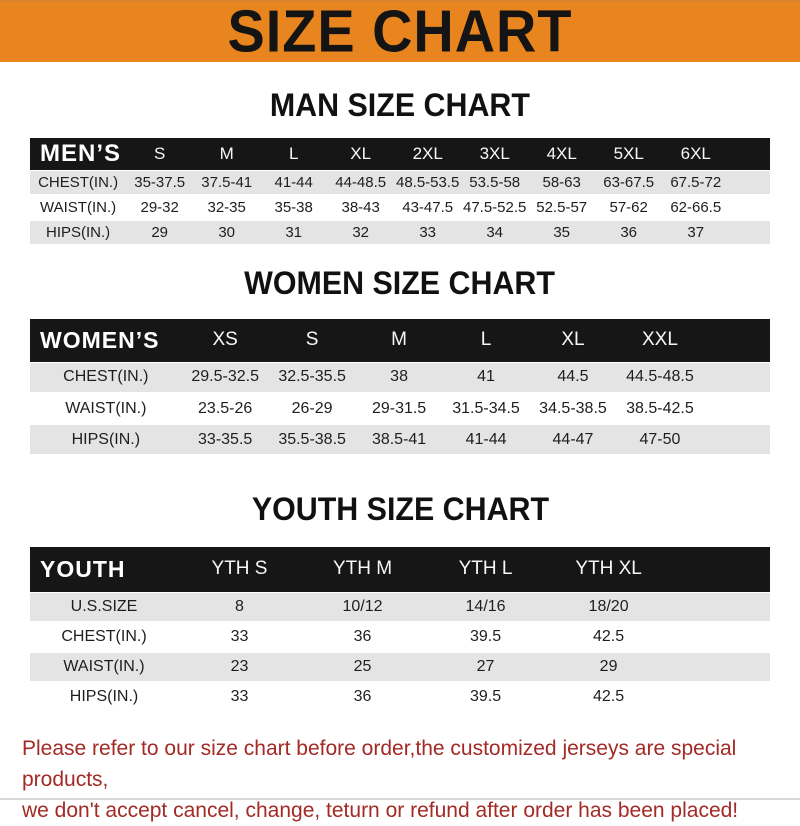 This screenshot has width=800, height=826. I want to click on size-cell: 33-35.5, so click(225, 439).